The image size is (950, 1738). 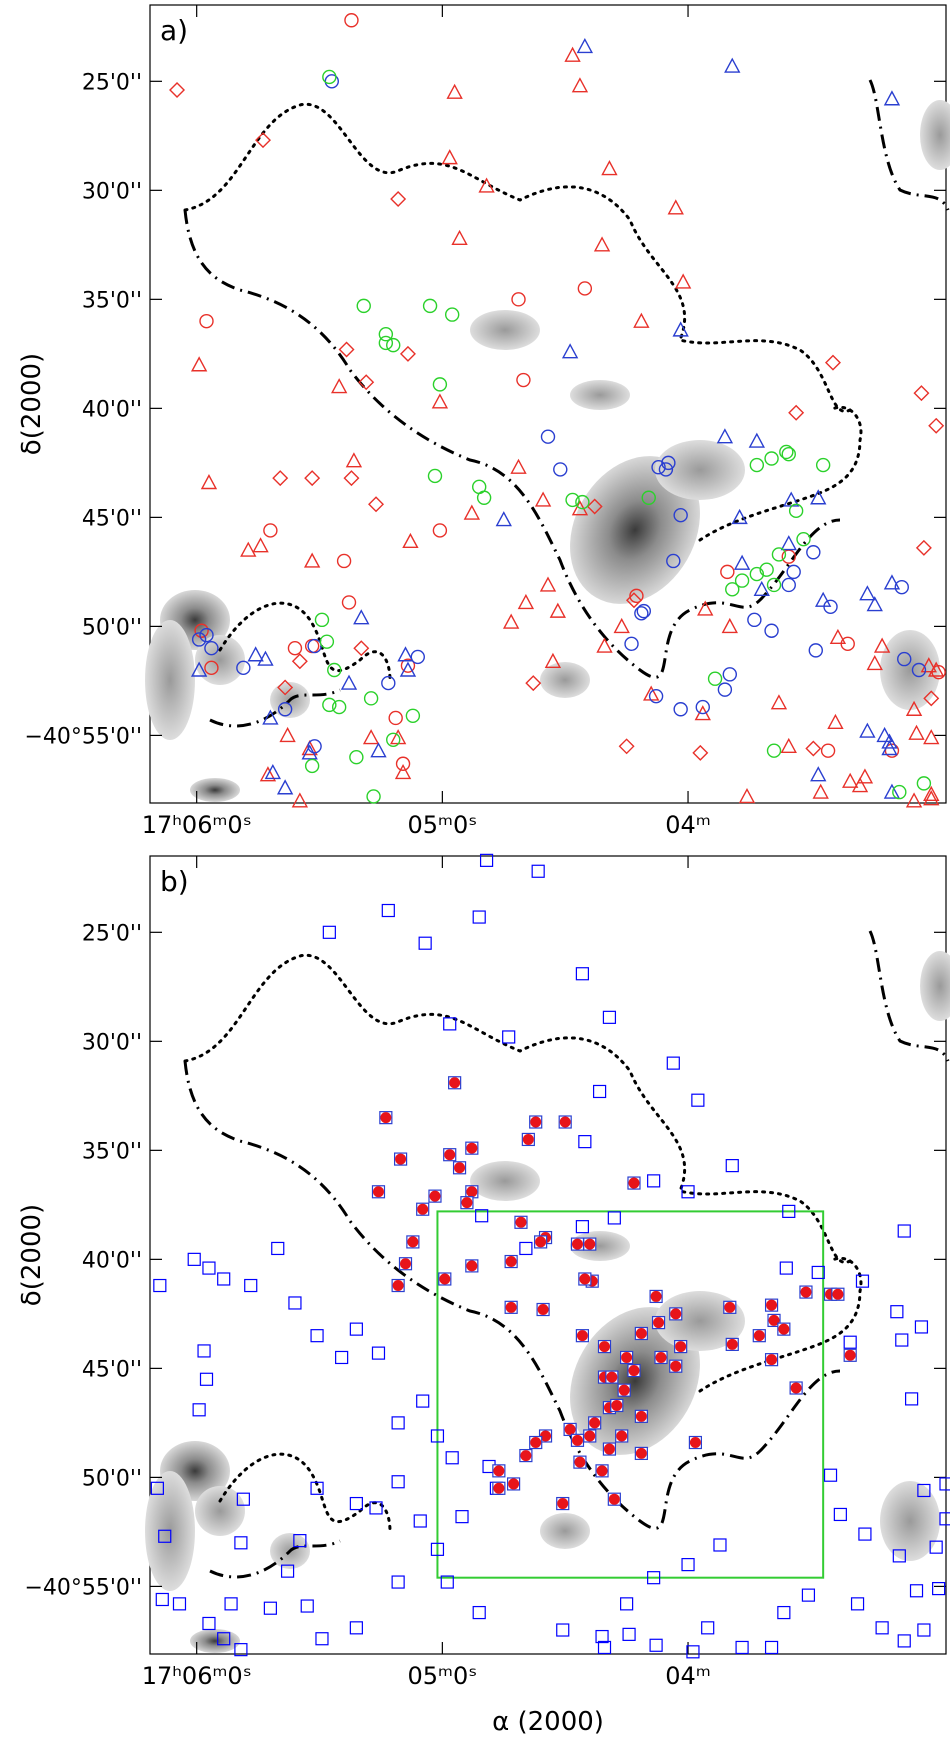 What do you see at coordinates (112, 1260) in the screenshot?
I see `panel-b-y-tick-label: 40'0''` at bounding box center [112, 1260].